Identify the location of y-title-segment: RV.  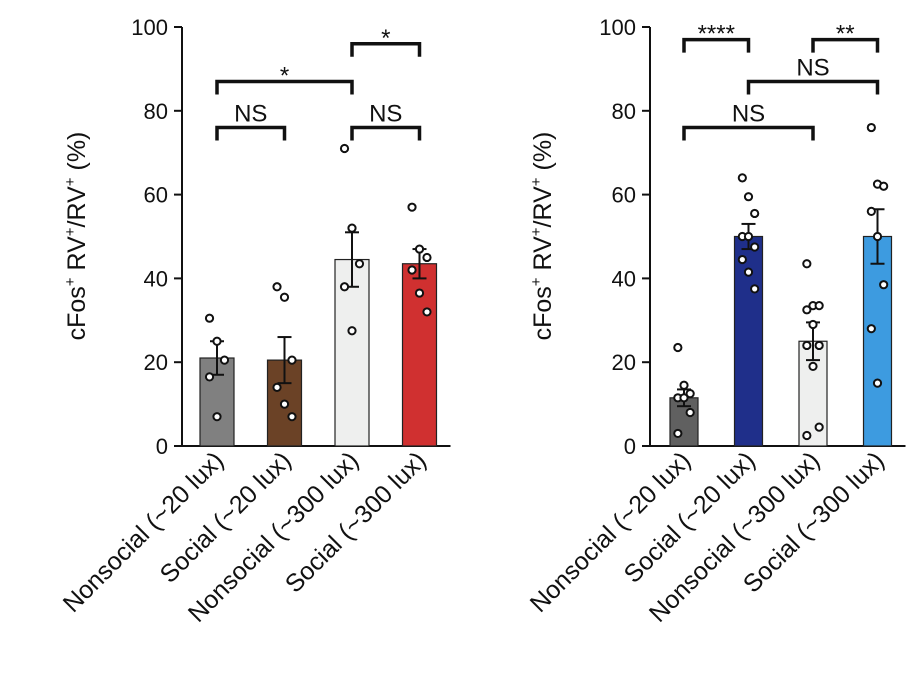
(77, 257).